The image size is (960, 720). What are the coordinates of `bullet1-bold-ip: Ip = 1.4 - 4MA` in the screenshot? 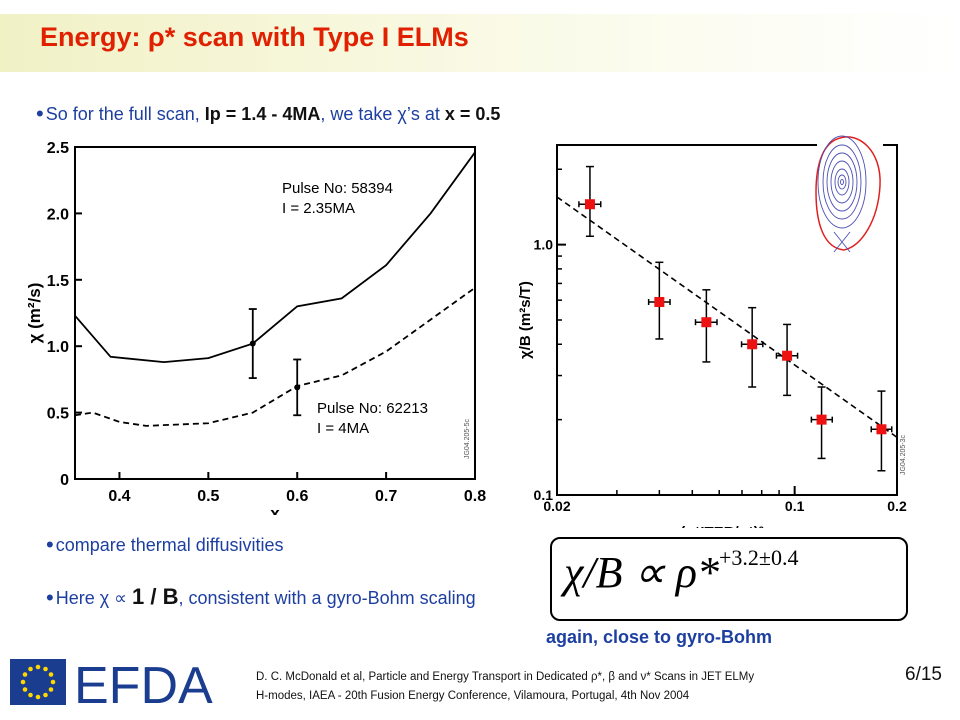 It's located at (262, 114).